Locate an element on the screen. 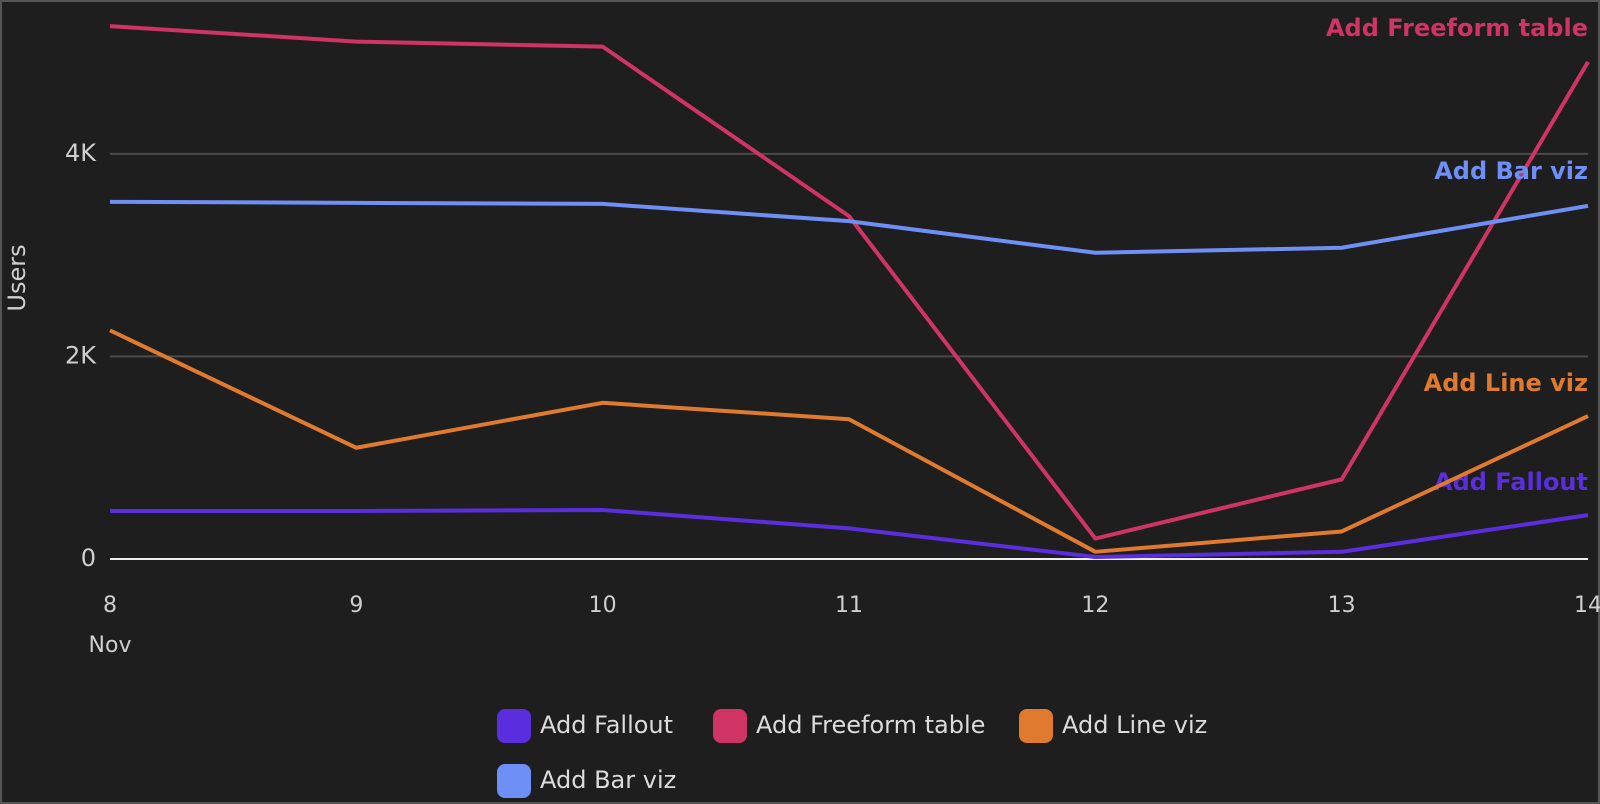 The image size is (1600, 804). legend-label: Add Freeform table is located at coordinates (870, 725).